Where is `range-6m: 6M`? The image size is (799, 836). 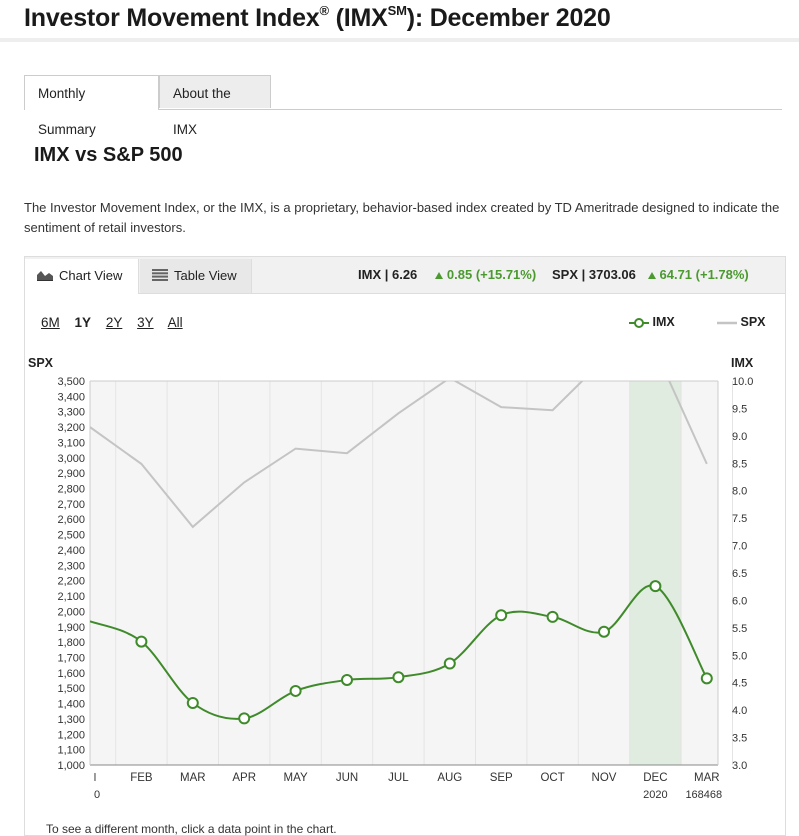 range-6m: 6M is located at coordinates (50, 322).